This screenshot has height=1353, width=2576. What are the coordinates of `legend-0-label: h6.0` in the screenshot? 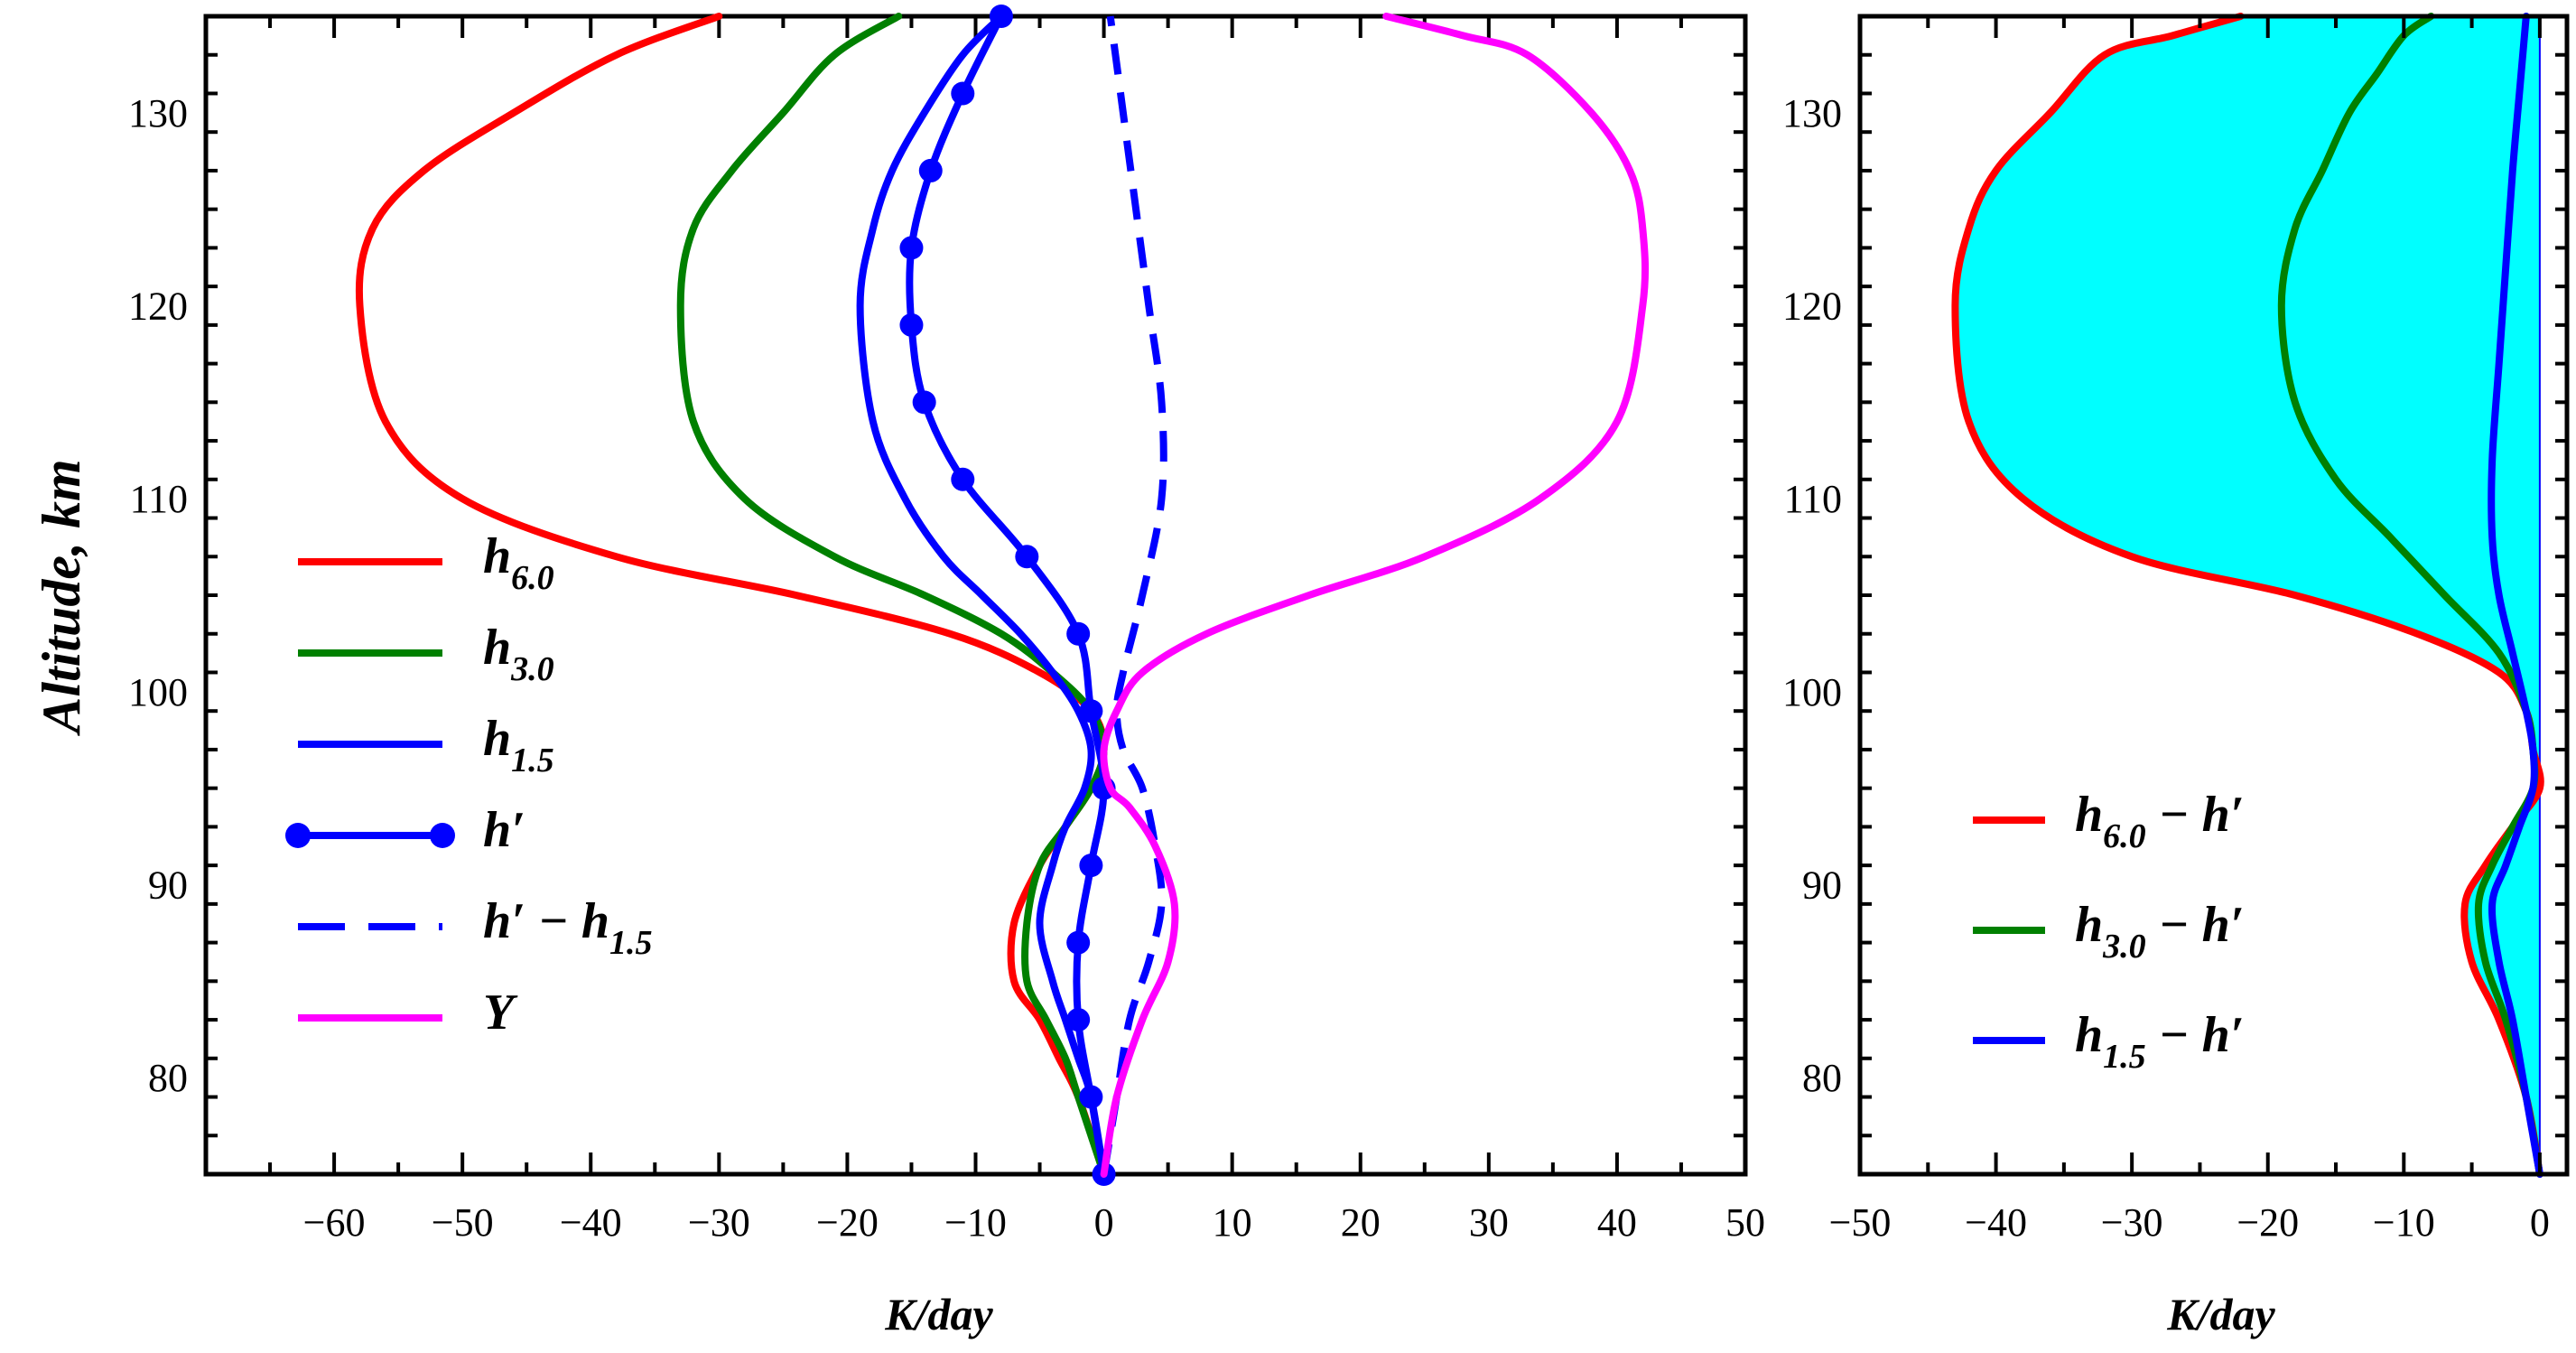 It's located at (518, 562).